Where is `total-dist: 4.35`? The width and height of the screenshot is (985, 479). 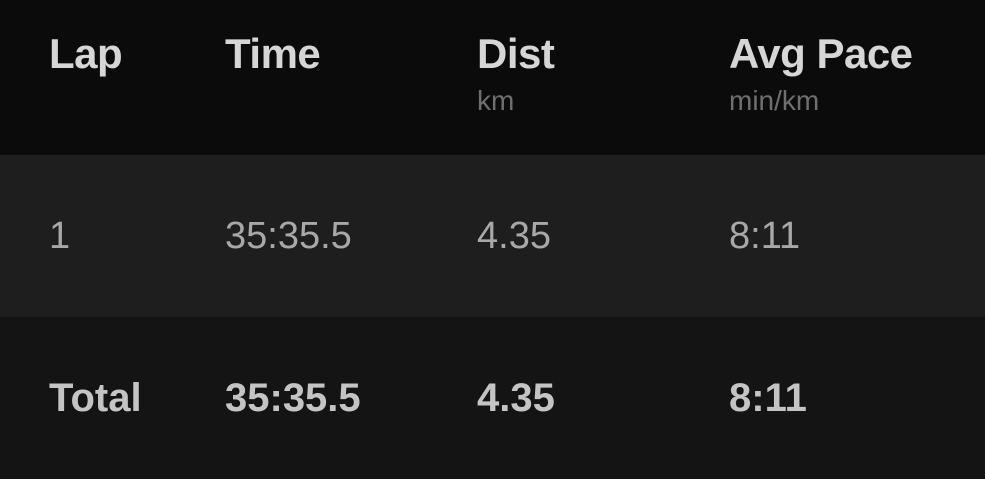 total-dist: 4.35 is located at coordinates (516, 398).